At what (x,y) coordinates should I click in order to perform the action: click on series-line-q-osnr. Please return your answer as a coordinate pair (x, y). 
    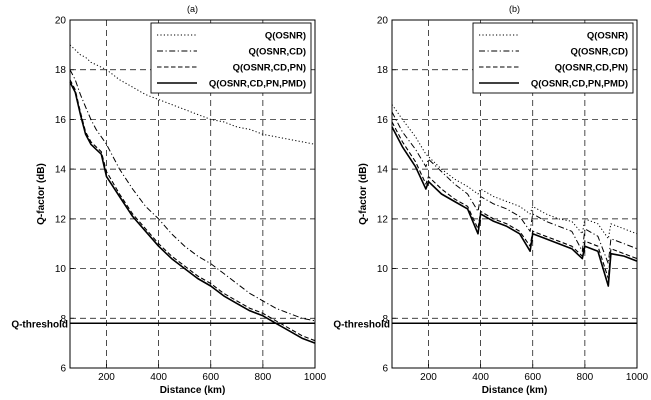
    Looking at the image, I should click on (514, 172).